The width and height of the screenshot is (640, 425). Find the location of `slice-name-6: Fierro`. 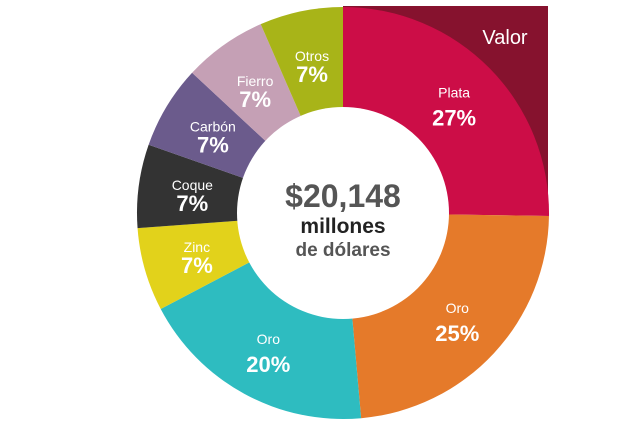

slice-name-6: Fierro is located at coordinates (255, 81).